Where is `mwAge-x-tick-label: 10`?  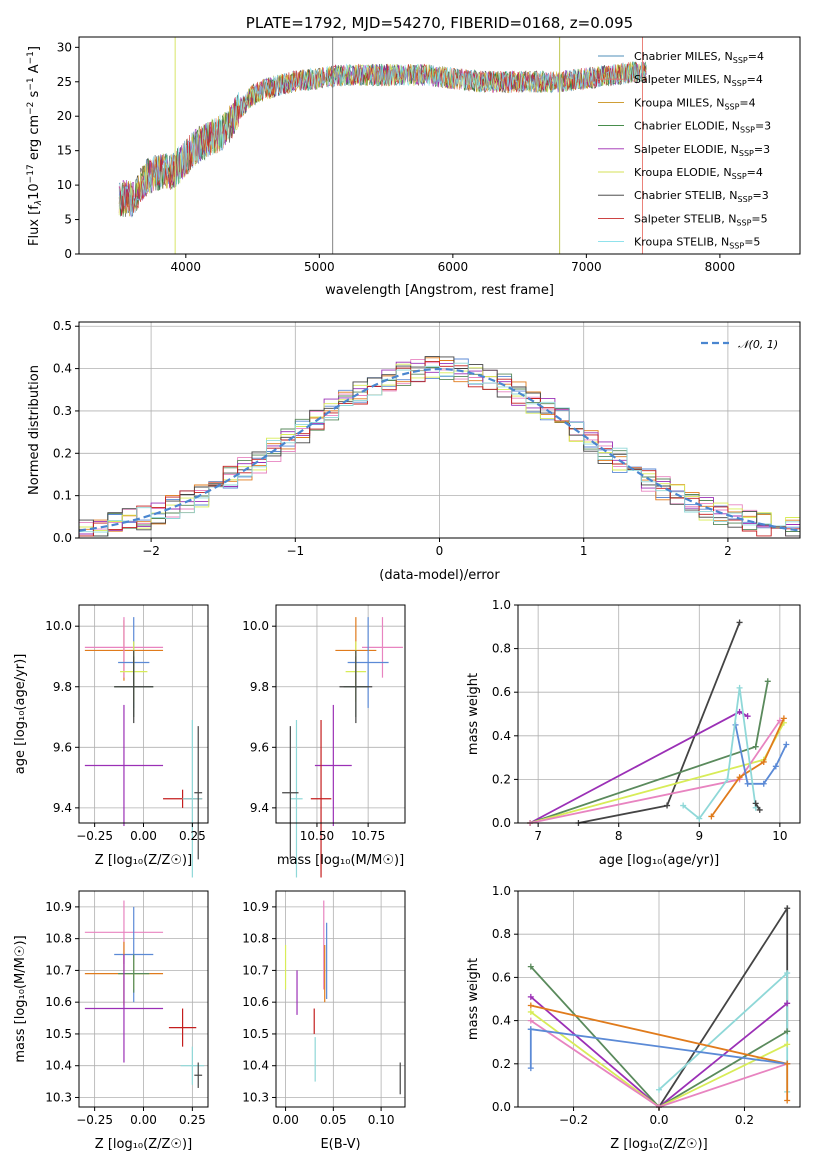 mwAge-x-tick-label: 10 is located at coordinates (779, 836).